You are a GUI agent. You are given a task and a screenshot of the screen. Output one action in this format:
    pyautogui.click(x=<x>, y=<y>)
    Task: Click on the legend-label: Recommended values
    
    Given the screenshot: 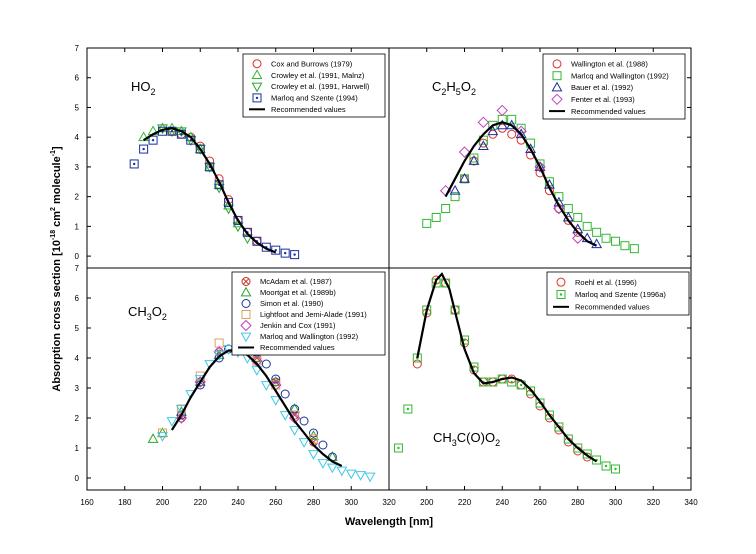 What is the action you would take?
    pyautogui.click(x=297, y=347)
    